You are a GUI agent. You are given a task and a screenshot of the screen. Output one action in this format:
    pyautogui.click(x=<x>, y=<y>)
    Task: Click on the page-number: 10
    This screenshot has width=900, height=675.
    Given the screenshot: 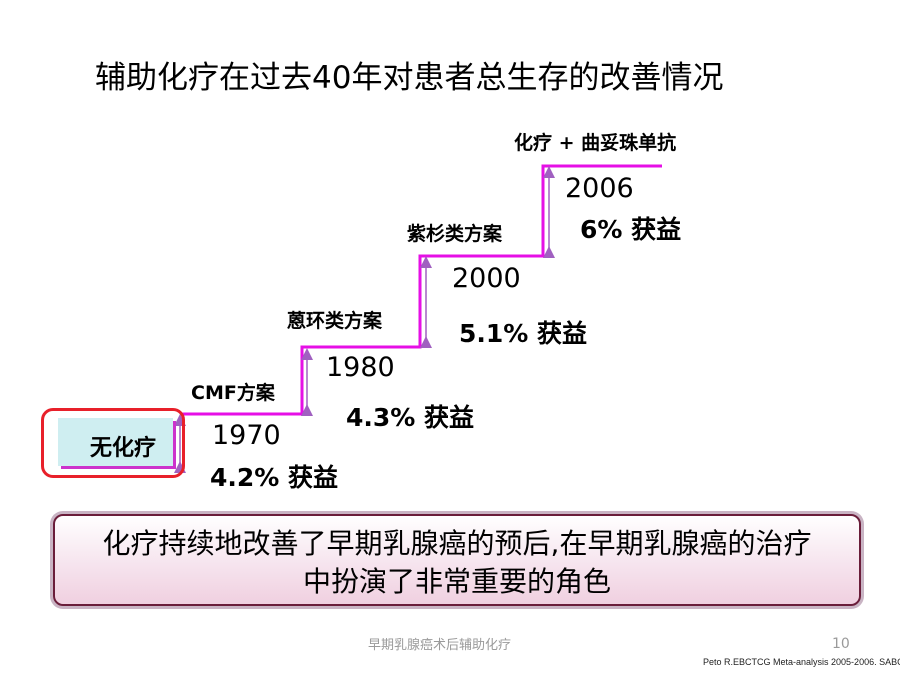 What is the action you would take?
    pyautogui.click(x=841, y=644)
    